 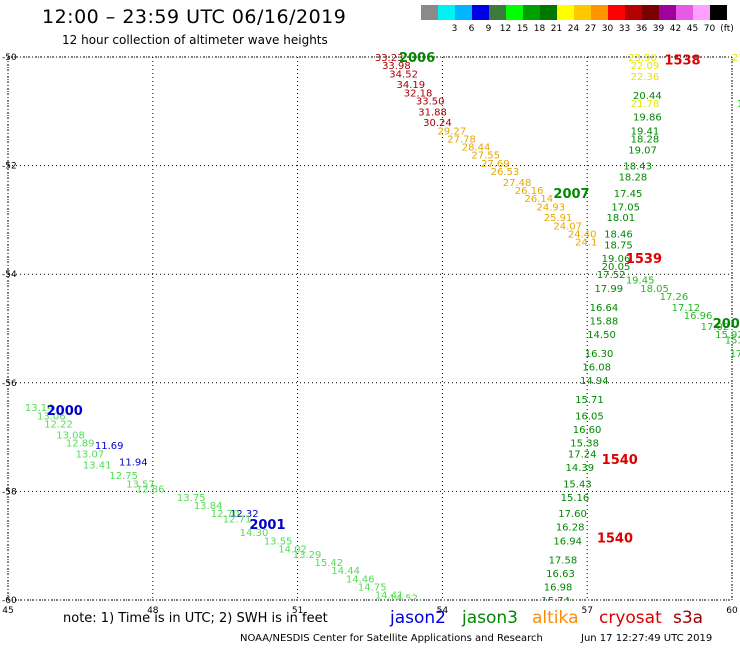 What do you see at coordinates (618, 245) in the screenshot?
I see `data-point: 18.75` at bounding box center [618, 245].